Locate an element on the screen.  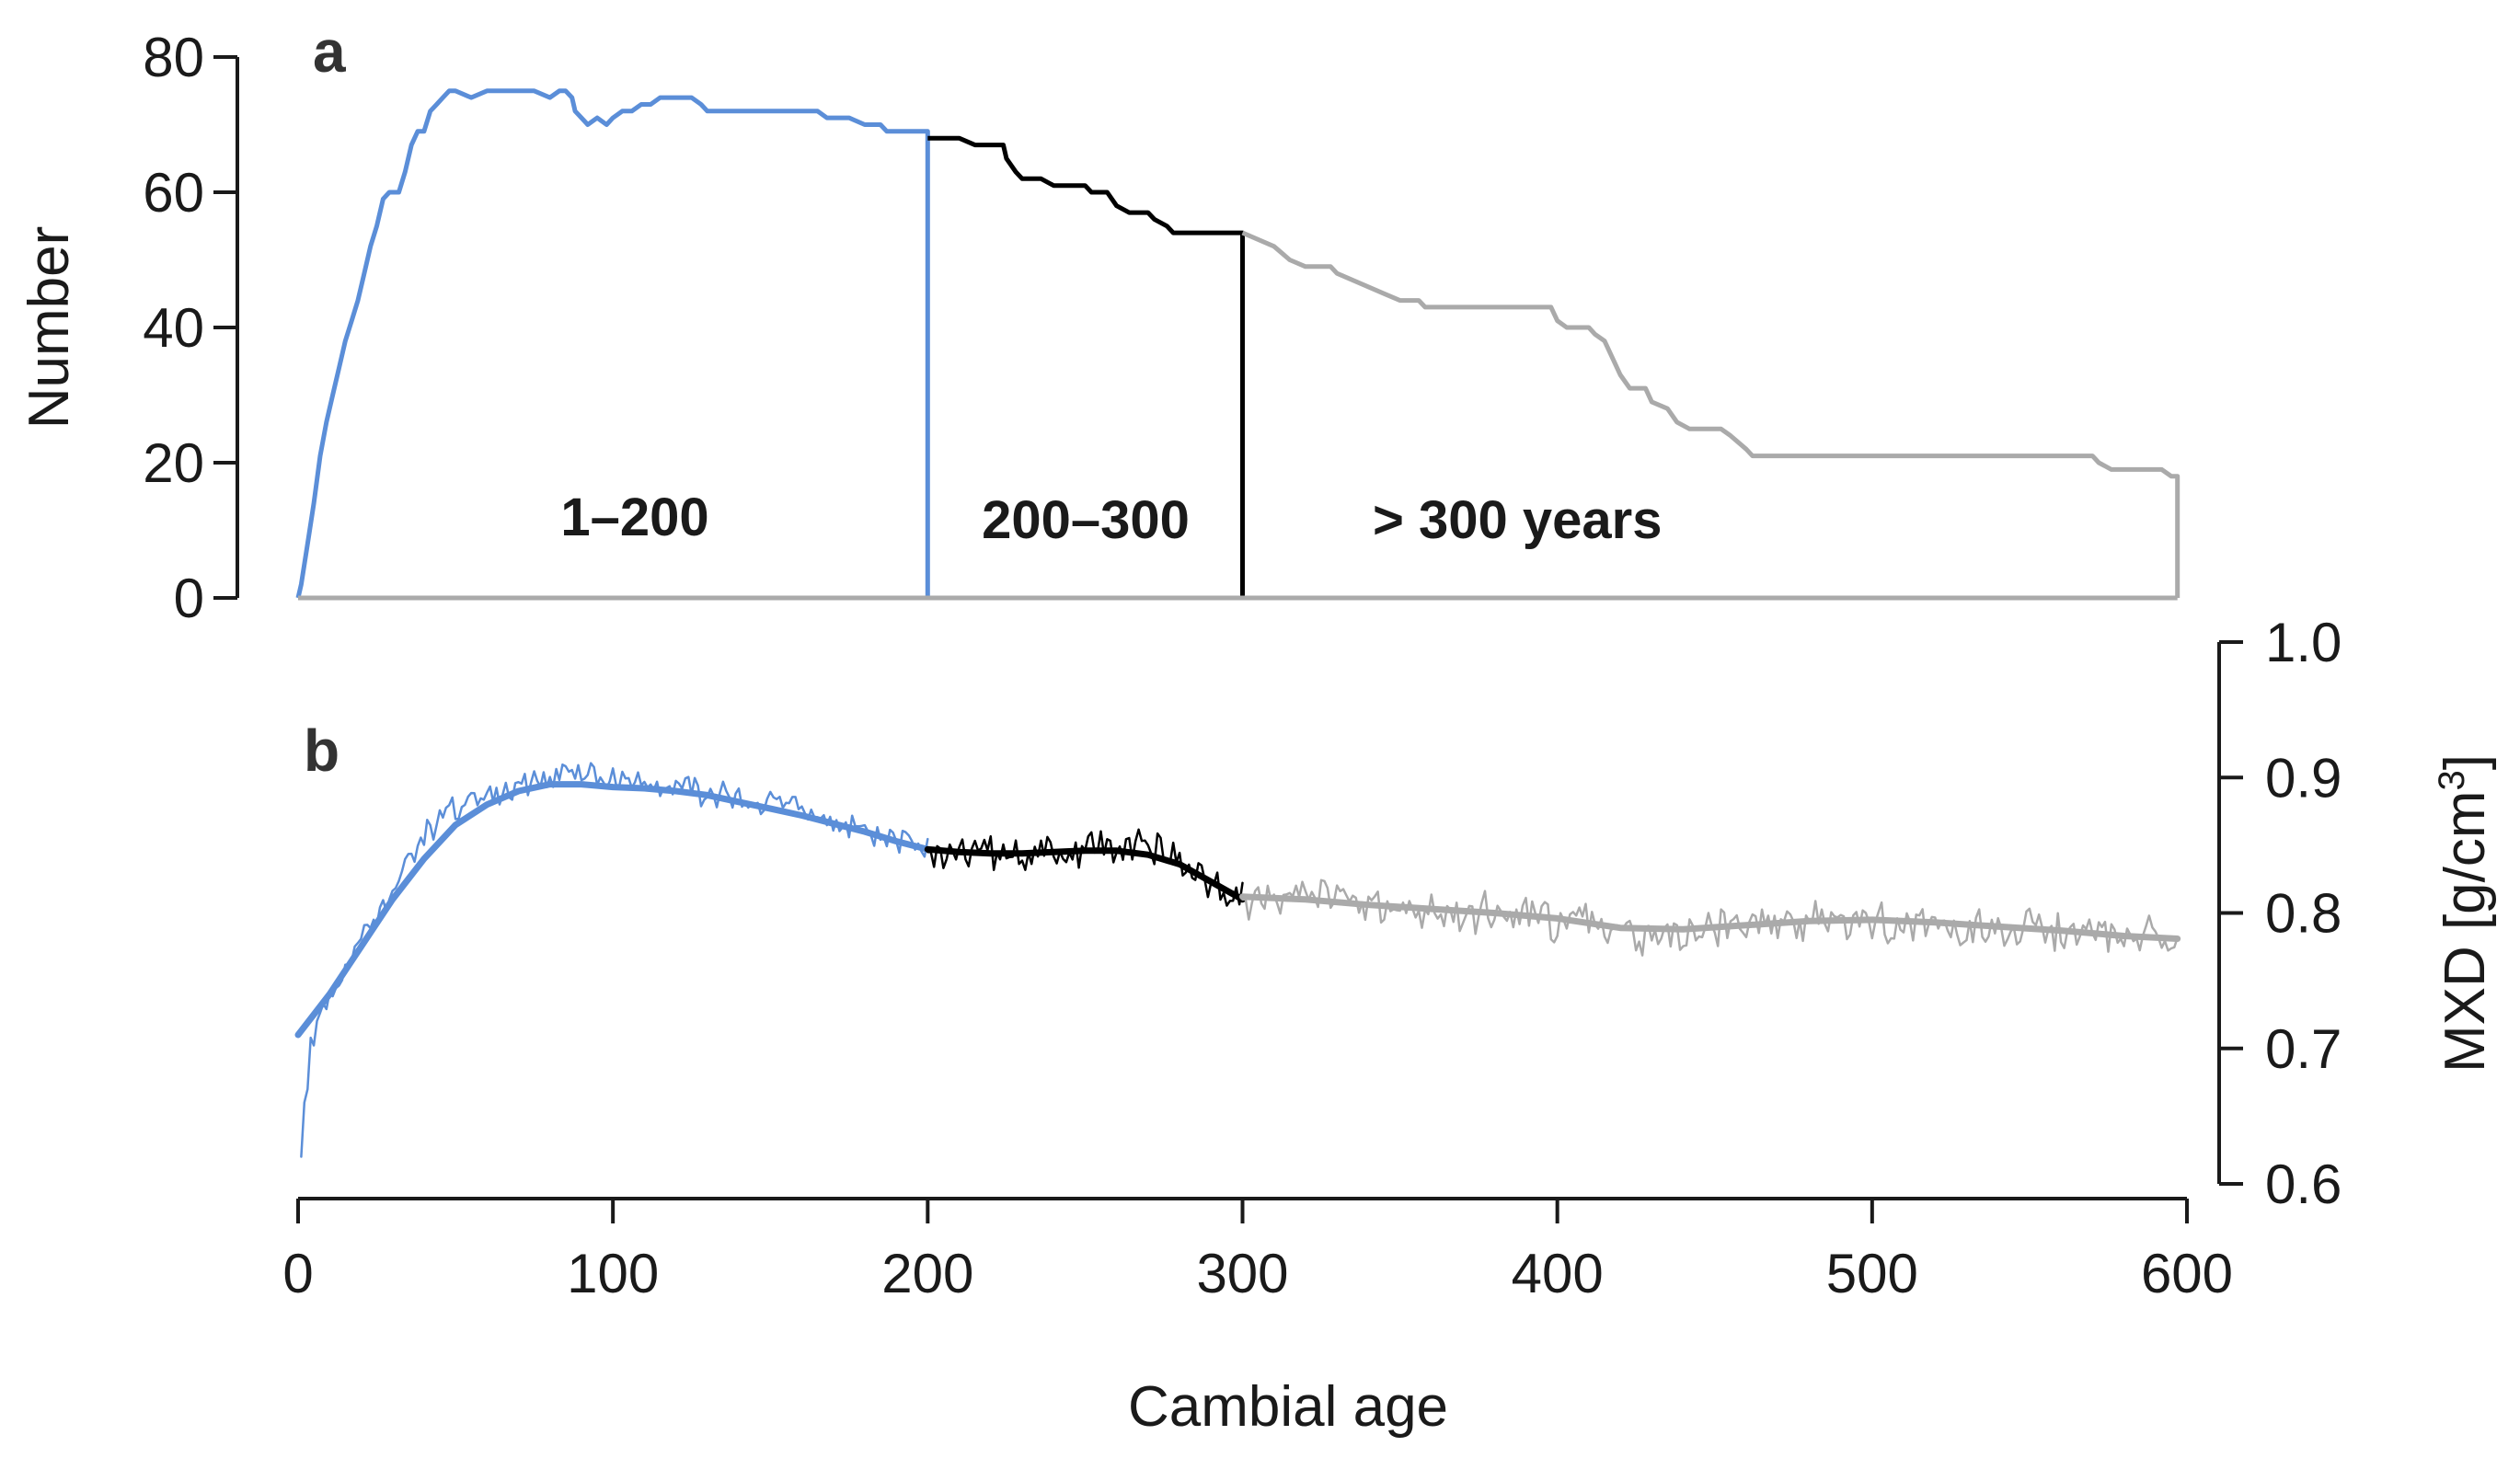
panel-b-ytick-label-0.7: 0.7 is located at coordinates (2303, 1049).